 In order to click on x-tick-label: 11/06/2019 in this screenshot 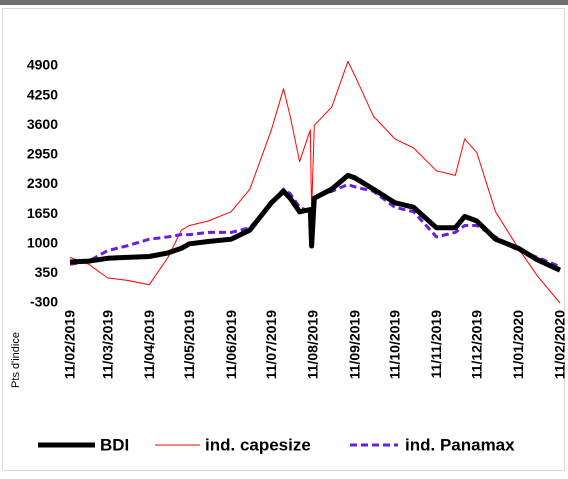, I will do `click(231, 345)`.